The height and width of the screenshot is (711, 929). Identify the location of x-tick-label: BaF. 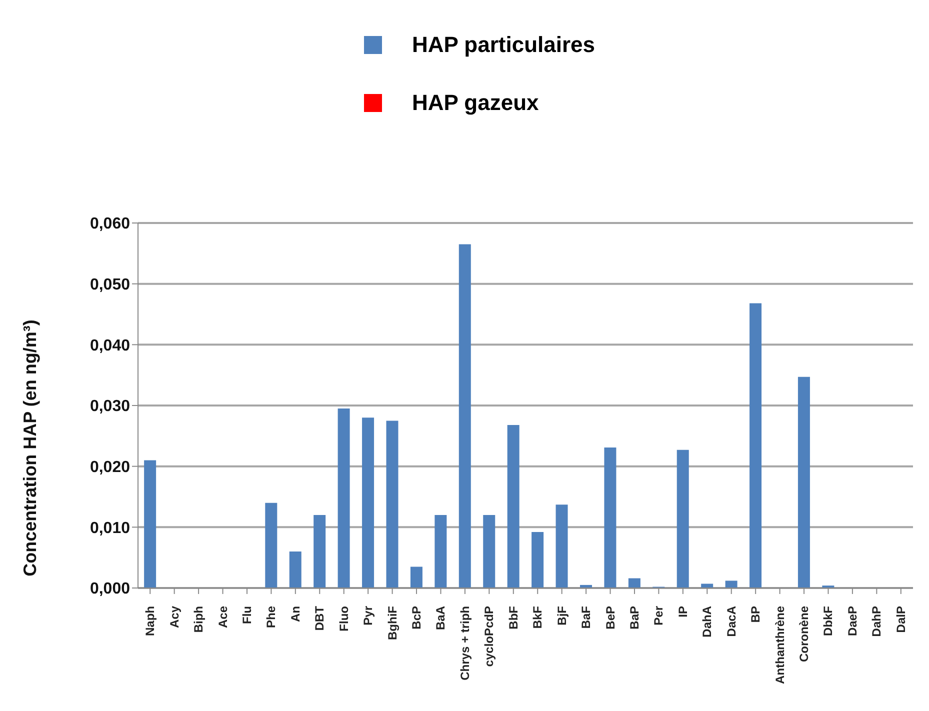
(586, 617).